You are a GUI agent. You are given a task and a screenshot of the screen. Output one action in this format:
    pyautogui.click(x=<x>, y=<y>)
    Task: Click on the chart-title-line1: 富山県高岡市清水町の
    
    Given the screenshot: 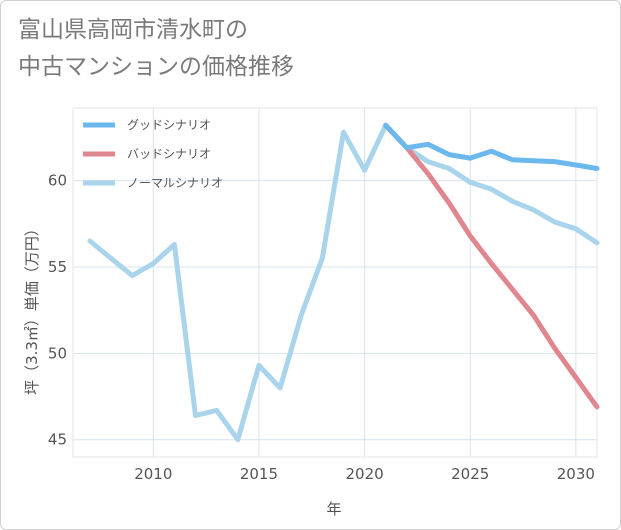 What is the action you would take?
    pyautogui.click(x=133, y=30)
    